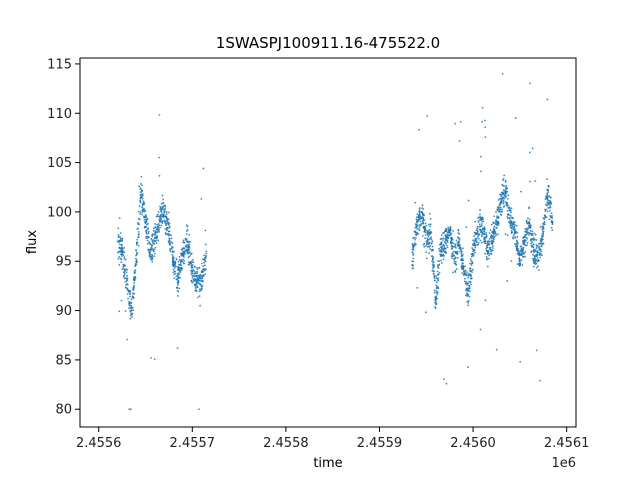  I want to click on x-tick-label: 2.4558, so click(286, 443).